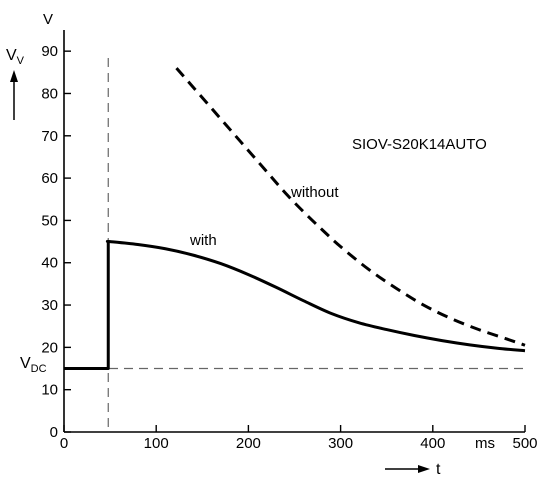 The width and height of the screenshot is (539, 483). I want to click on x-axis-symbol: t, so click(438, 469).